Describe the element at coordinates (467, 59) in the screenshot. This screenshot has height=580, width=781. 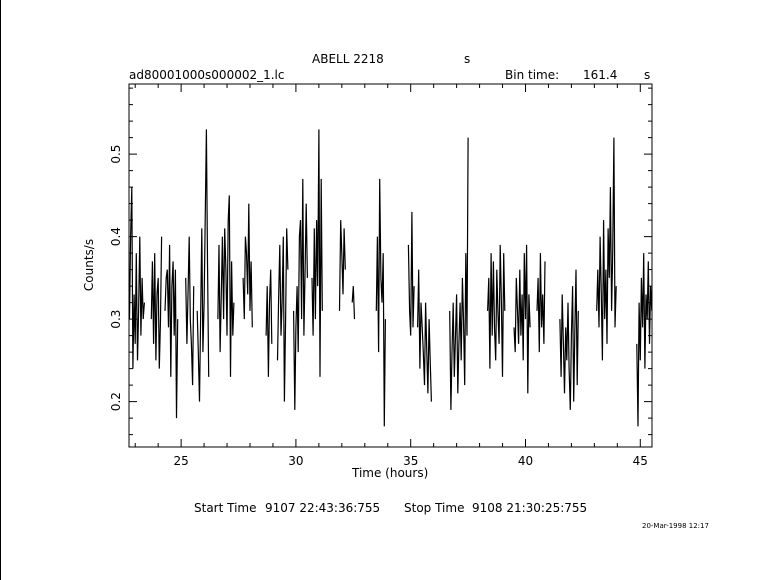
I see `chart-title-unit: s` at that location.